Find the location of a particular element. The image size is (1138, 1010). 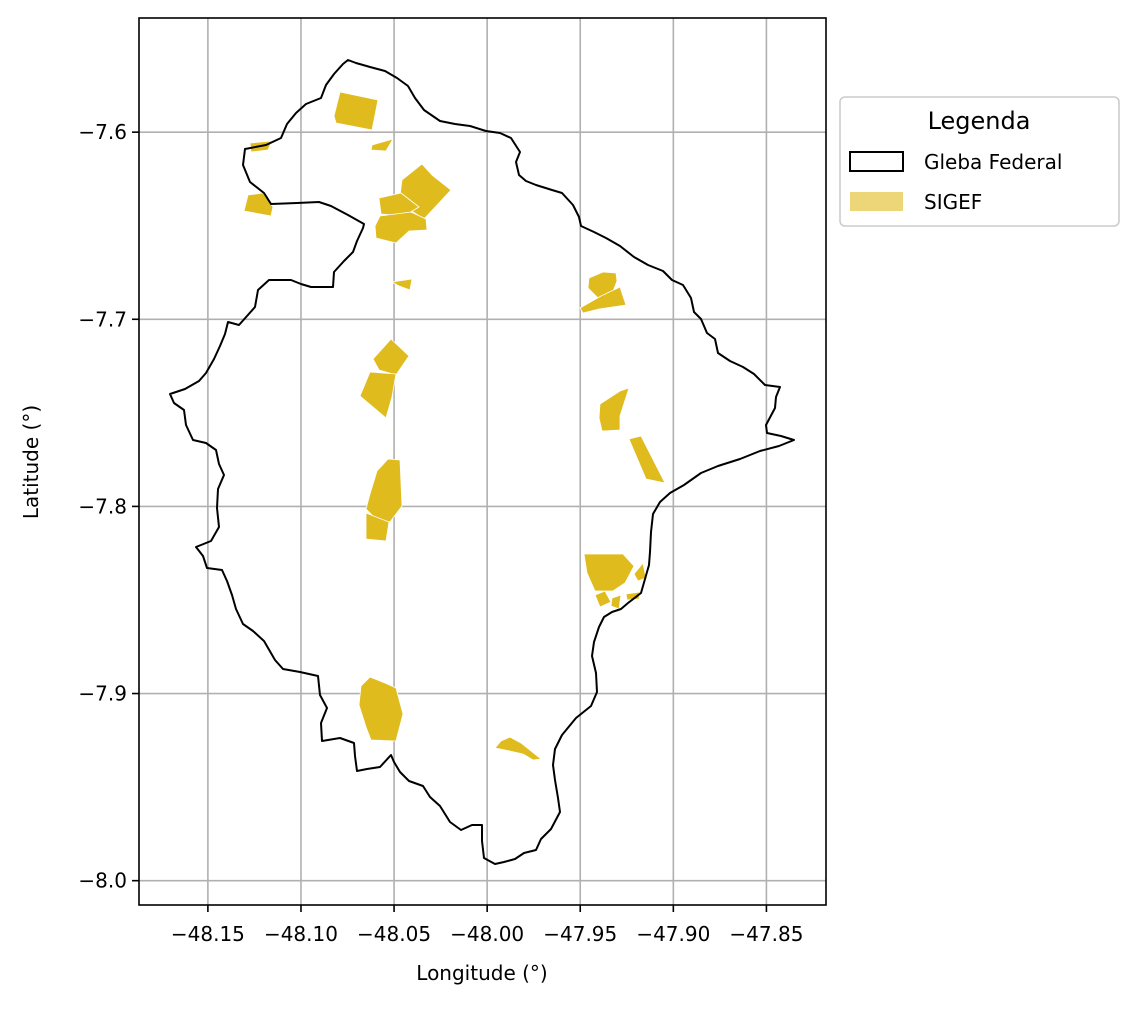

legend: Legenda Gleba Federal SIGEF is located at coordinates (979, 161).